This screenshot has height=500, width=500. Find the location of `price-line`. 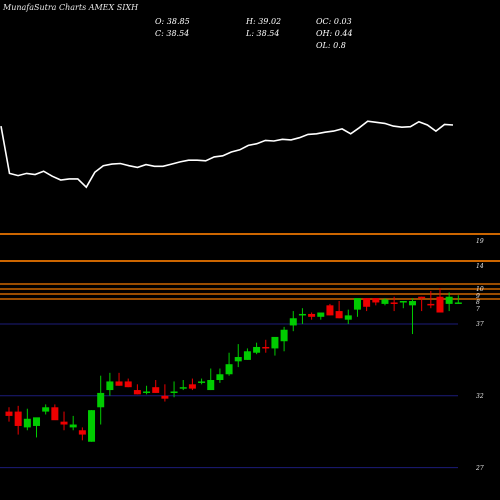

price-line is located at coordinates (227, 154).